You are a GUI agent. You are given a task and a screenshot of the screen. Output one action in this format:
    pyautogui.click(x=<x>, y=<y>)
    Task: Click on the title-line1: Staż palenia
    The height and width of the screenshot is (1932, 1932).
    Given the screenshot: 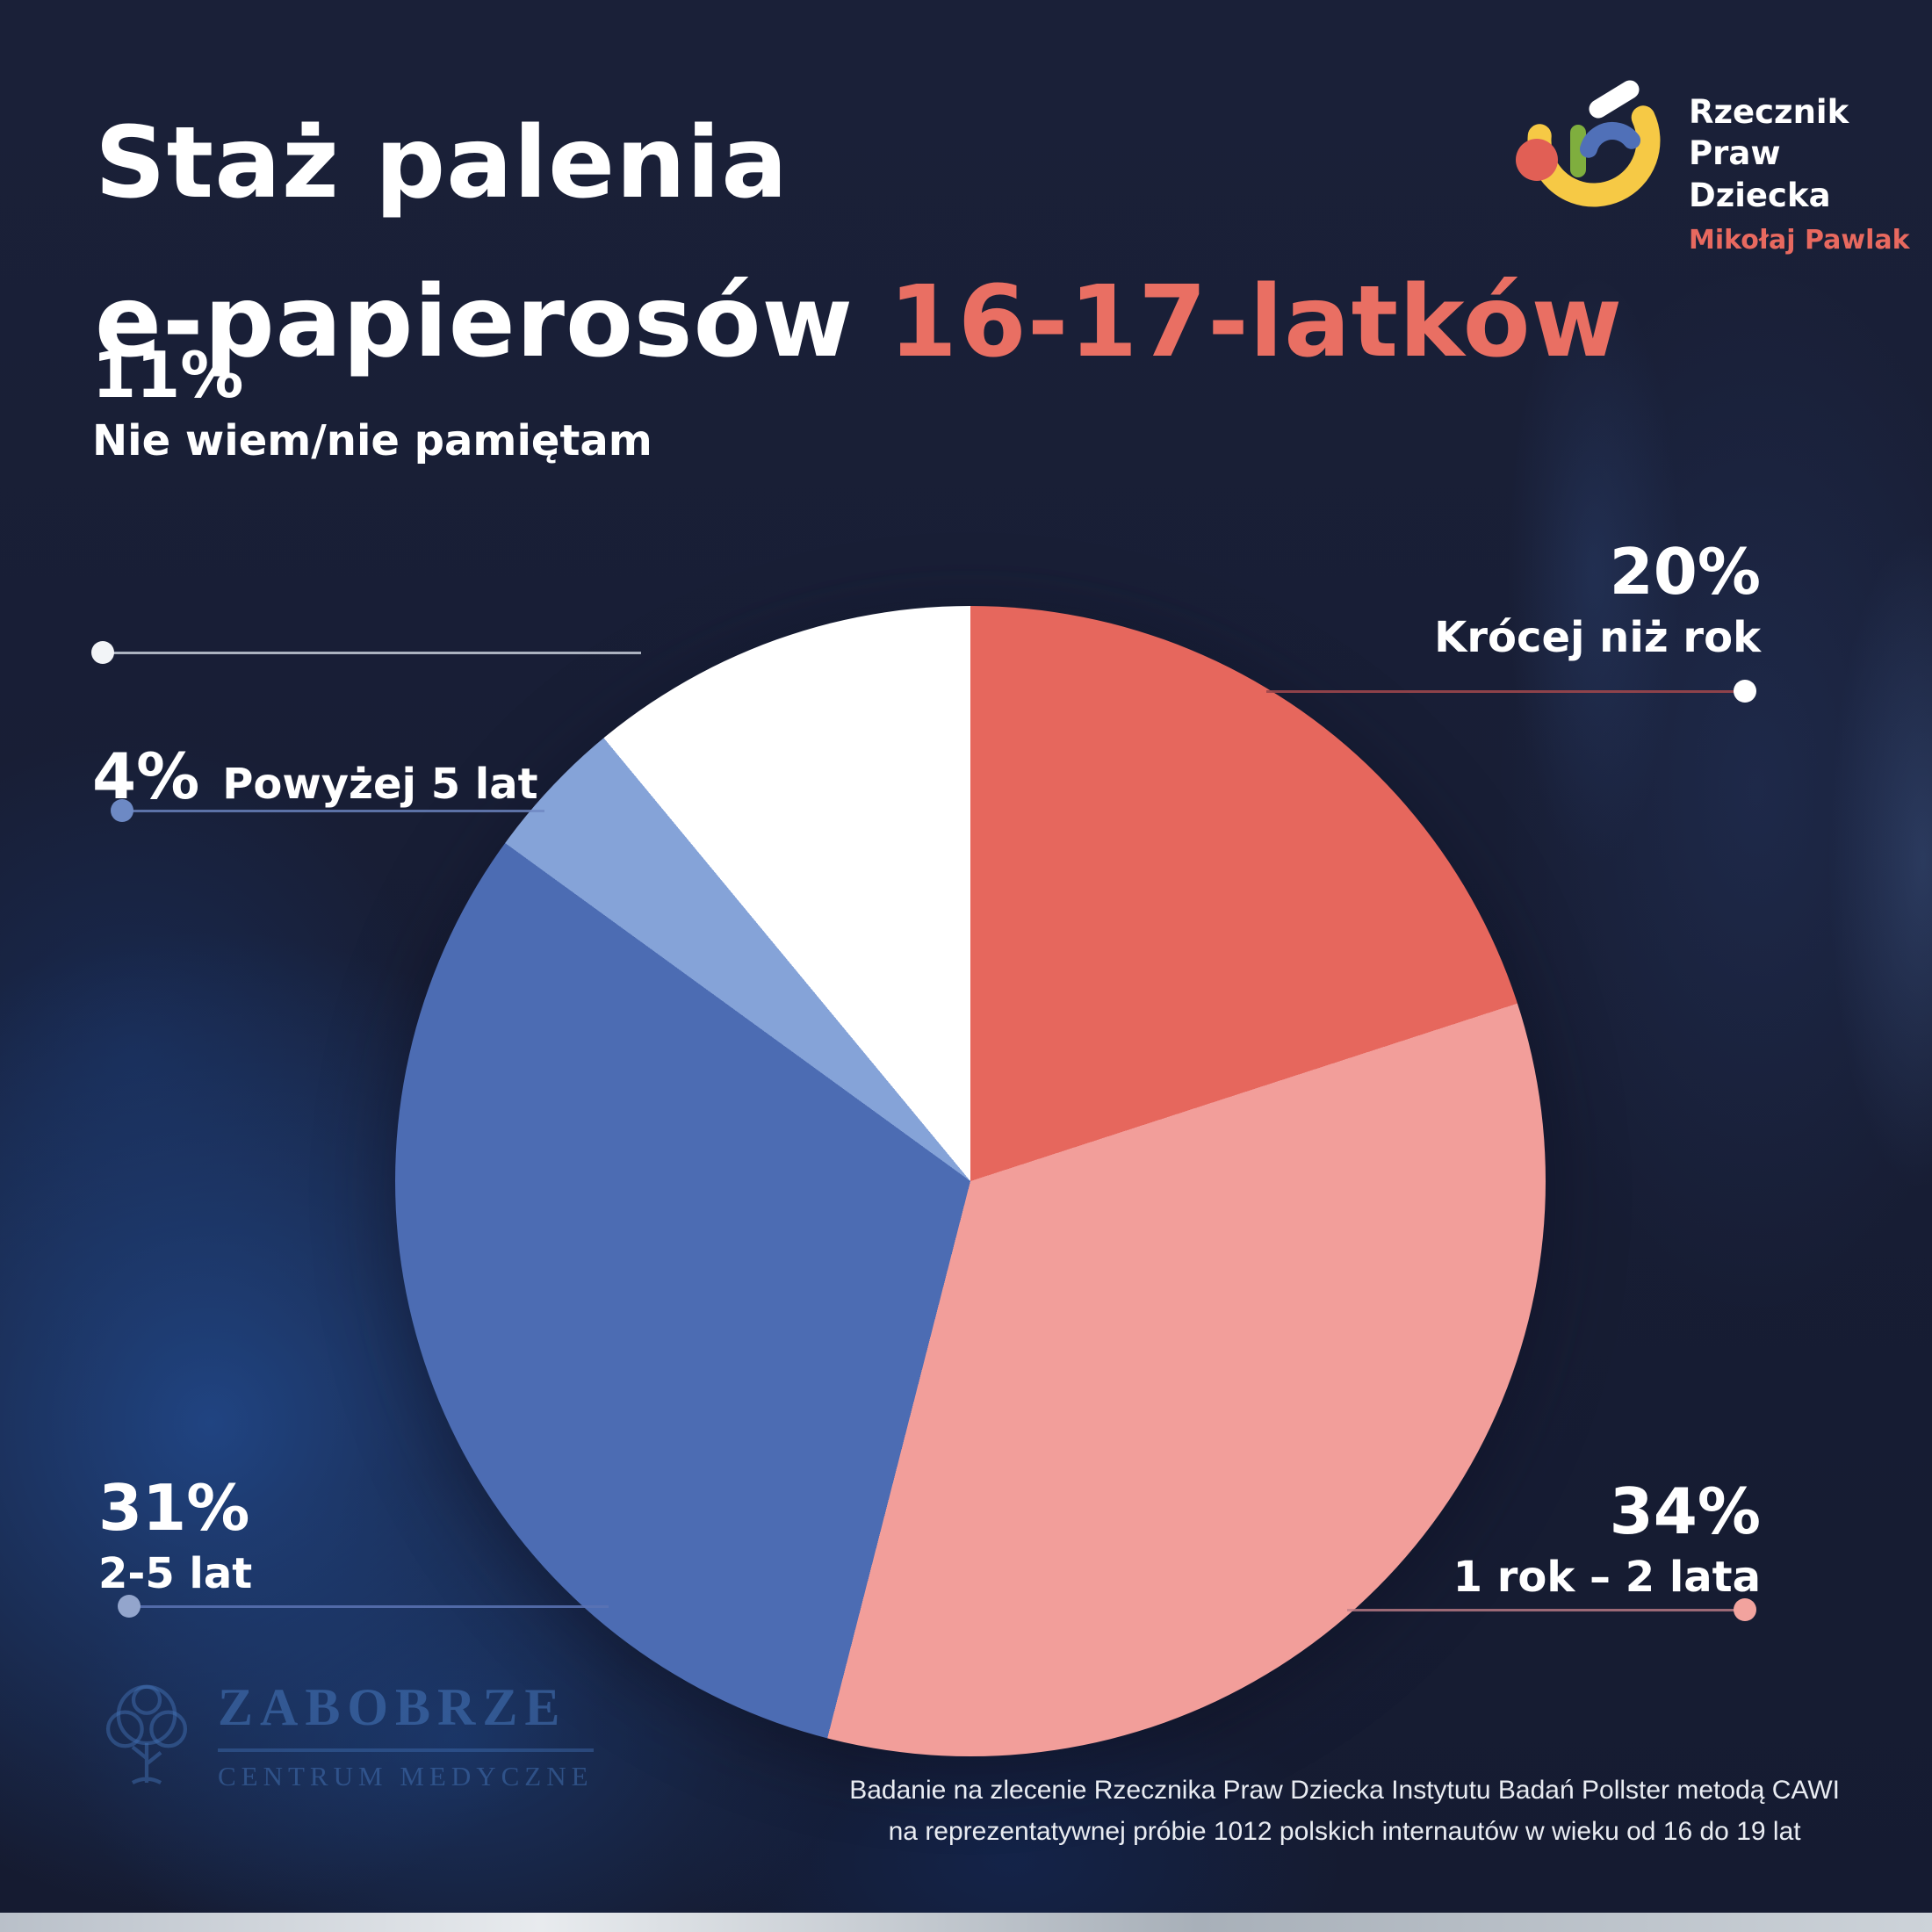 What is the action you would take?
    pyautogui.click(x=442, y=163)
    